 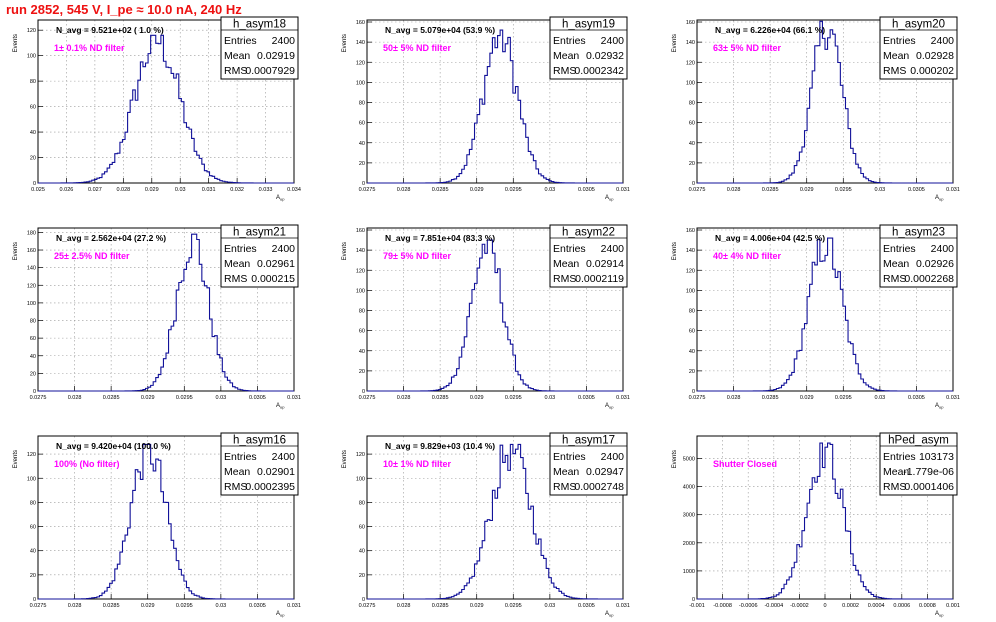 What do you see at coordinates (440, 446) in the screenshot?
I see `navg-label: N_avg = 9.829e+03 (10.4 %)` at bounding box center [440, 446].